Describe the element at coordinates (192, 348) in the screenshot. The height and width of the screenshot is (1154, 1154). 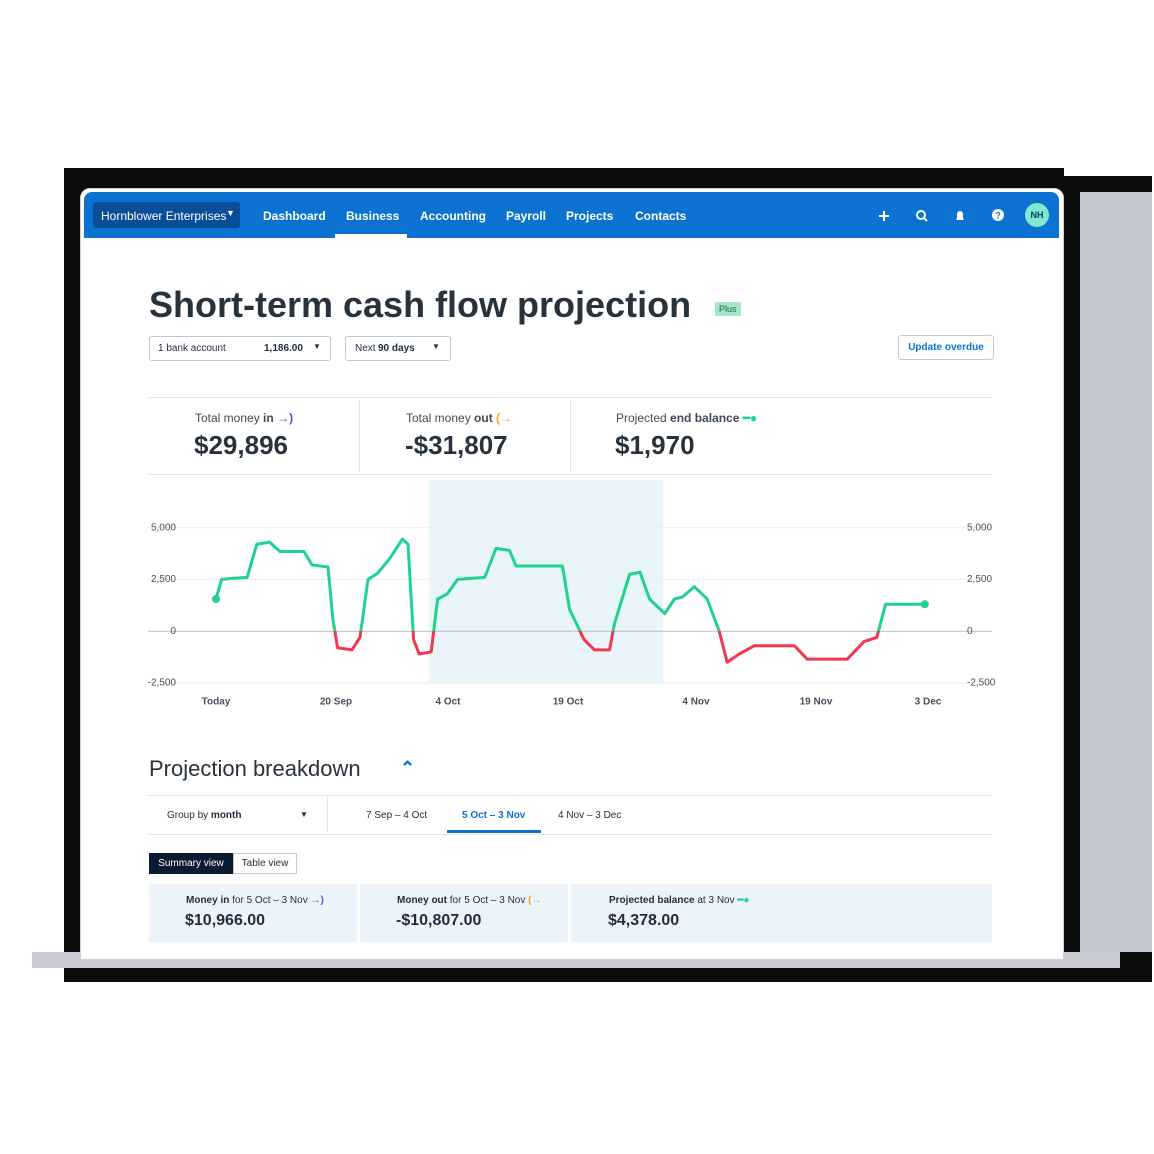
I see `account-label: 1 bank account` at that location.